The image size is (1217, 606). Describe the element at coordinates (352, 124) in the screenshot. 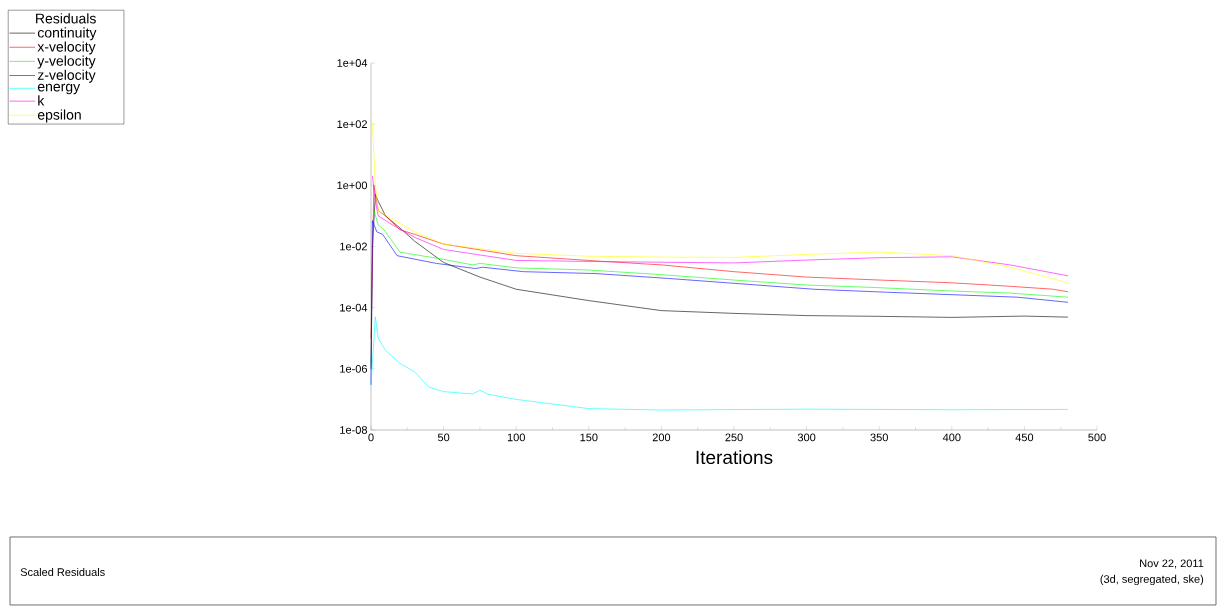

I see `y-tick-label: 1e+02` at that location.